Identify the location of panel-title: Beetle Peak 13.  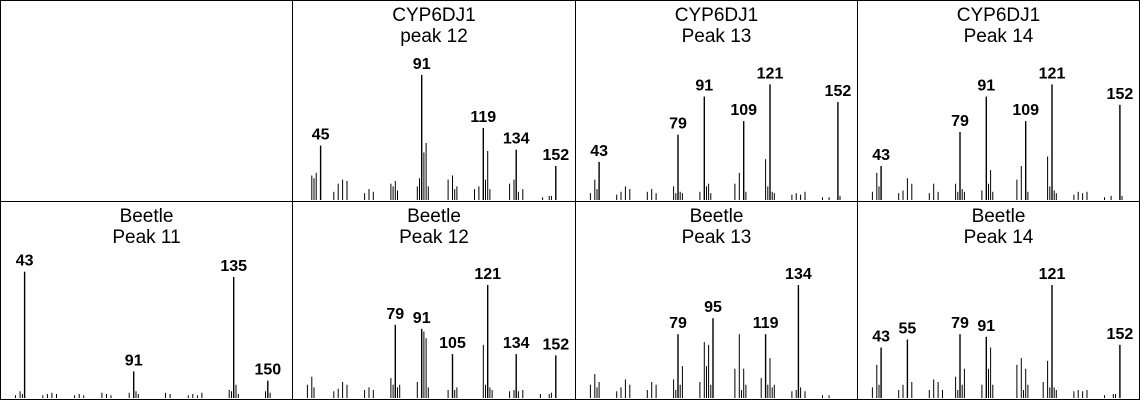
(716, 227).